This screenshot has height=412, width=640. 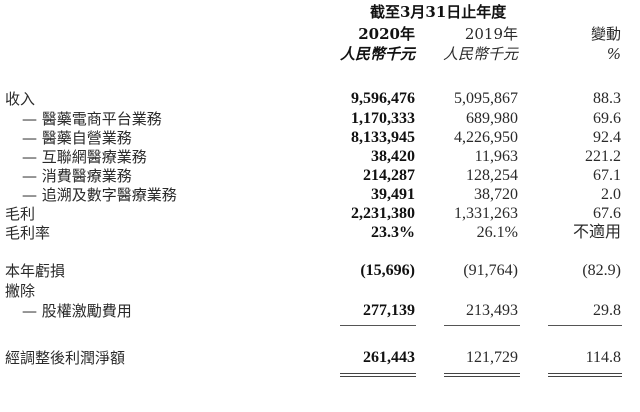 I want to click on value-2020: 1,170,333, so click(x=383, y=118).